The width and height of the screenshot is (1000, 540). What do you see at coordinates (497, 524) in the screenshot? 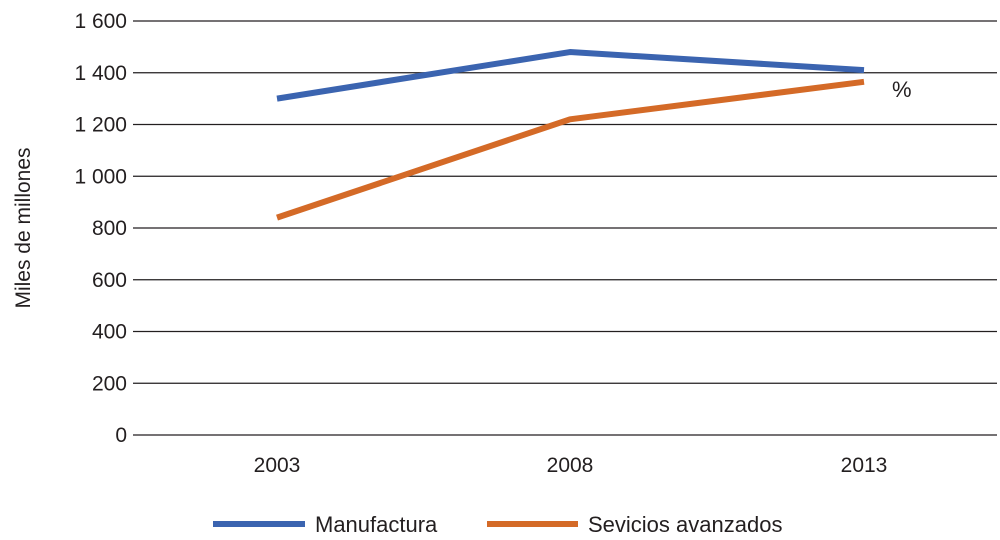
I see `legend: Manufactura Sevicios avanzados` at bounding box center [497, 524].